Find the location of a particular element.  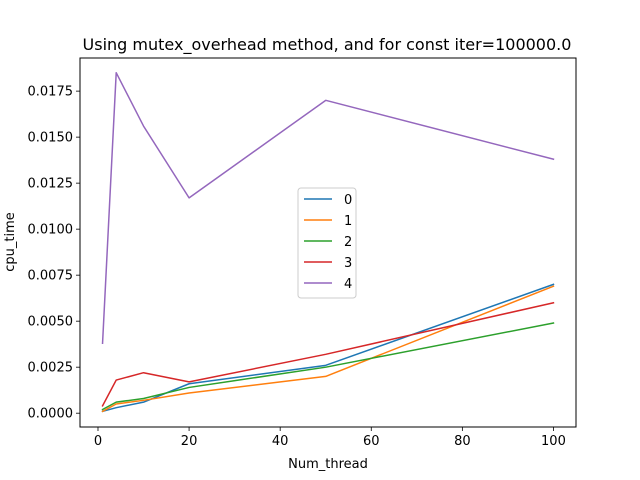

x-tick-label: 20 is located at coordinates (189, 441).